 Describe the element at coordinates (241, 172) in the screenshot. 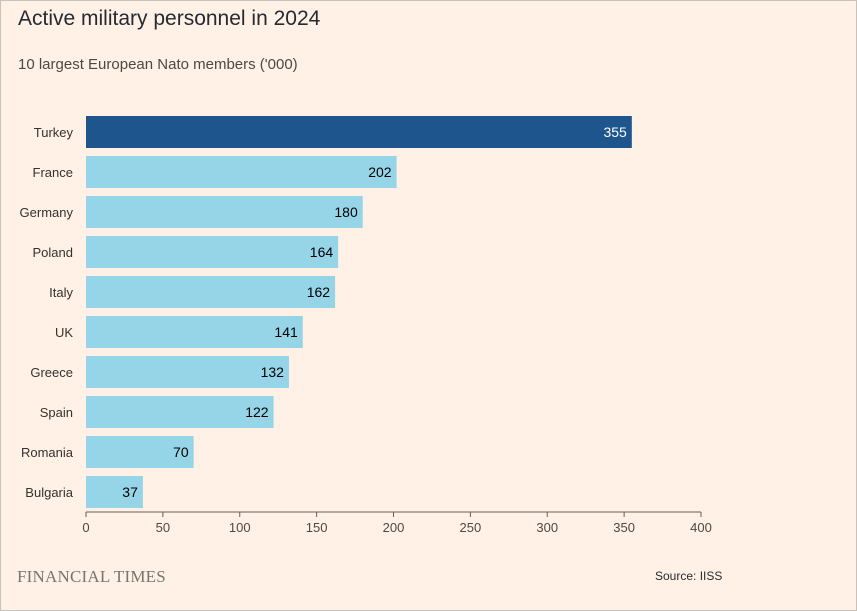

I see `bar-france` at that location.